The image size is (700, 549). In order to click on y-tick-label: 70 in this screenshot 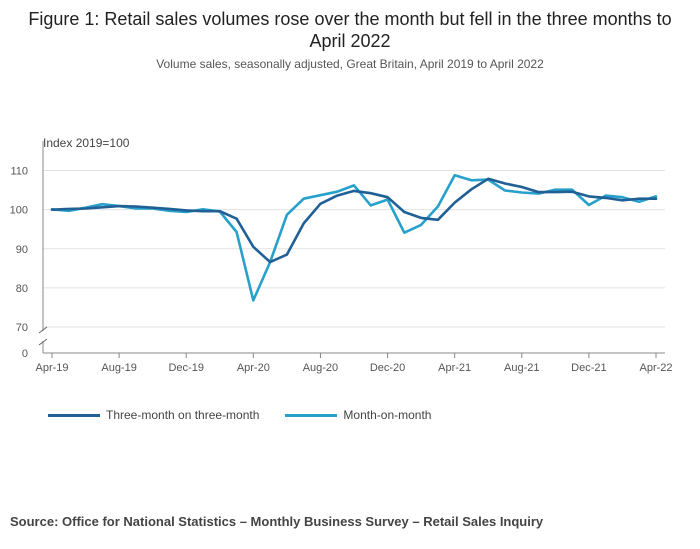, I will do `click(22, 328)`.